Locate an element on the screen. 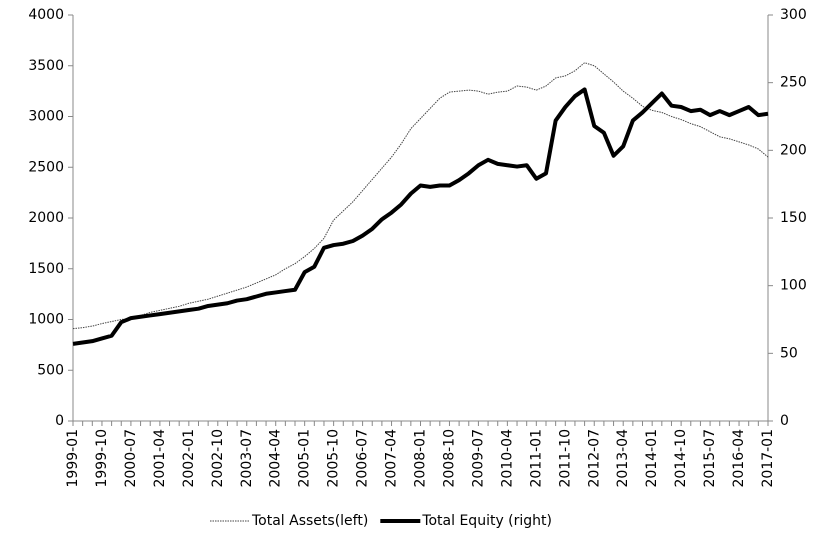 Image resolution: width=822 pixels, height=533 pixels. x-tick-label: 2011-10 is located at coordinates (565, 458).